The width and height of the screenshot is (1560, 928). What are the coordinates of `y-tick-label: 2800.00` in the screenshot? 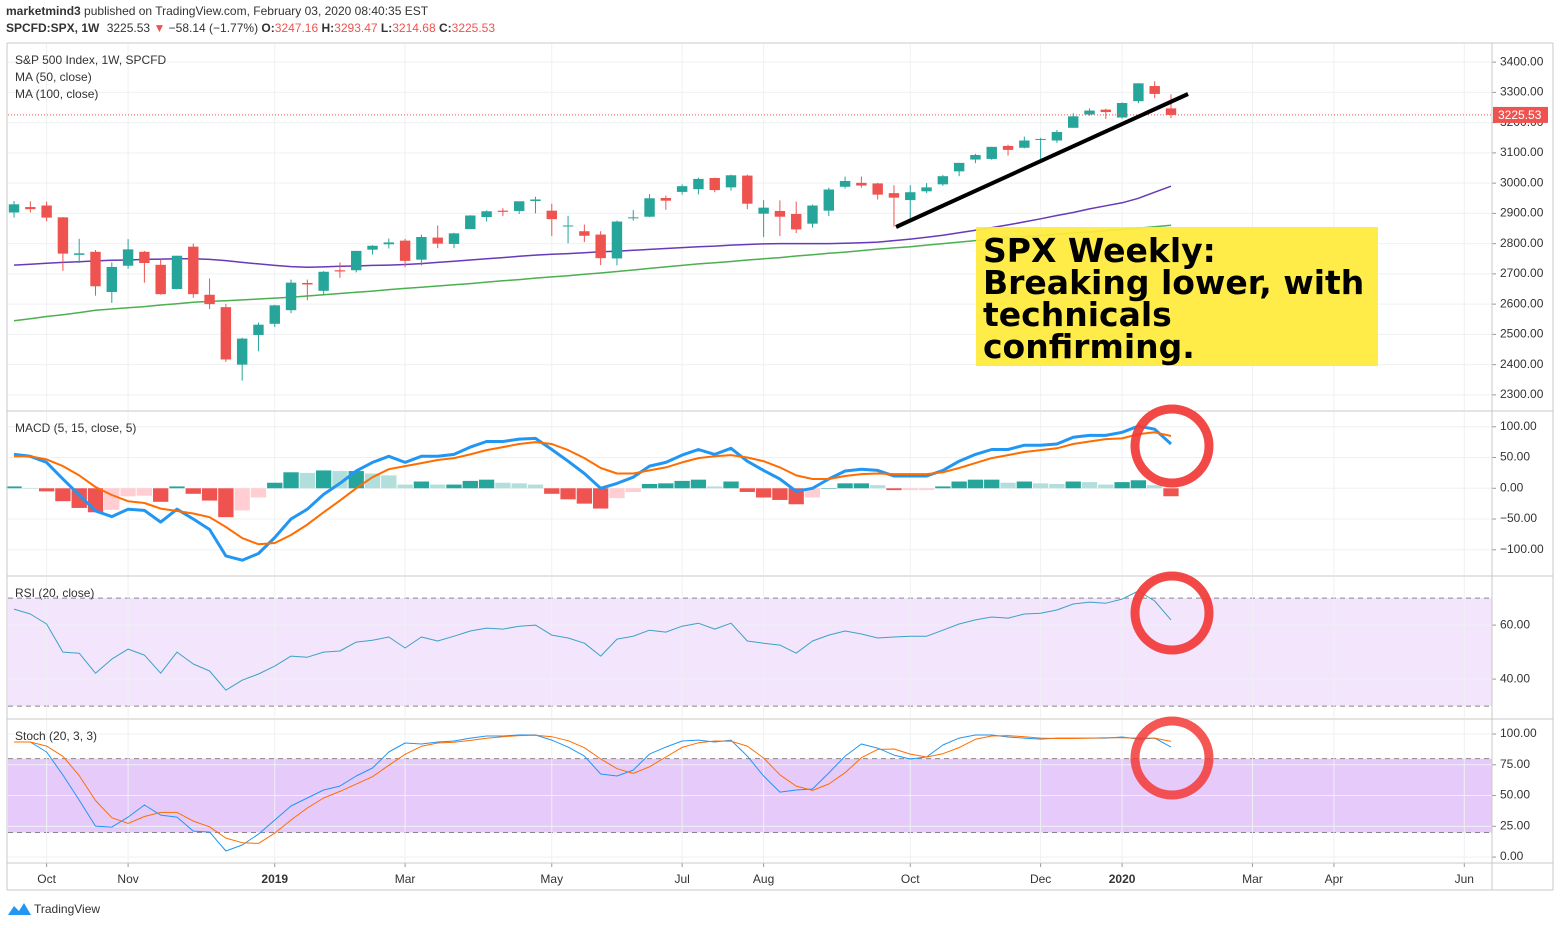 It's located at (1522, 243).